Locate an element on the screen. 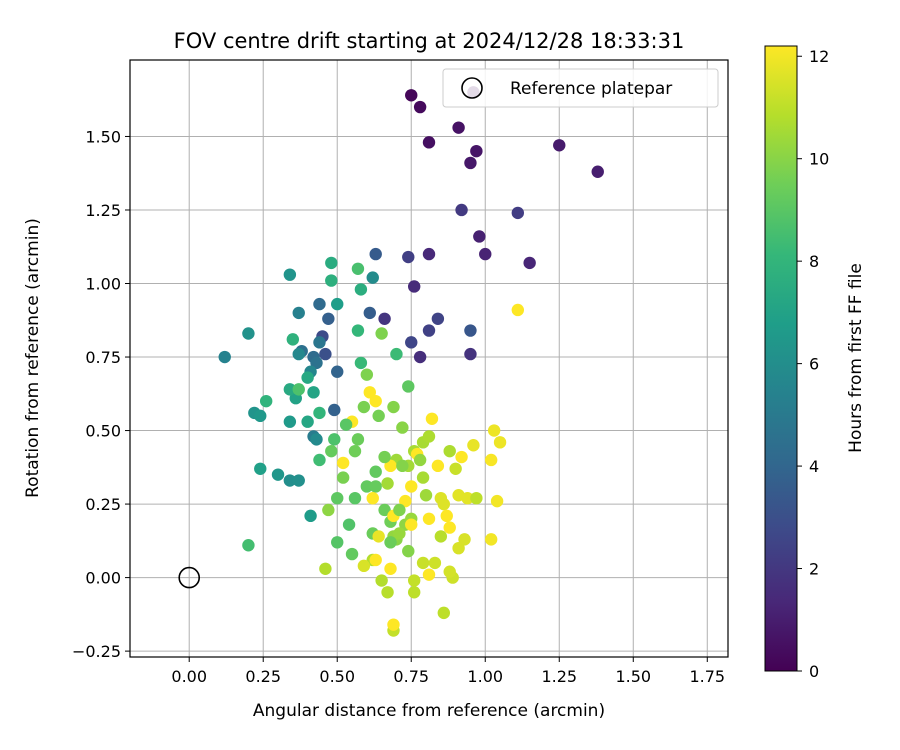 The image size is (900, 750). colorbar-tick-label: 6 is located at coordinates (814, 364).